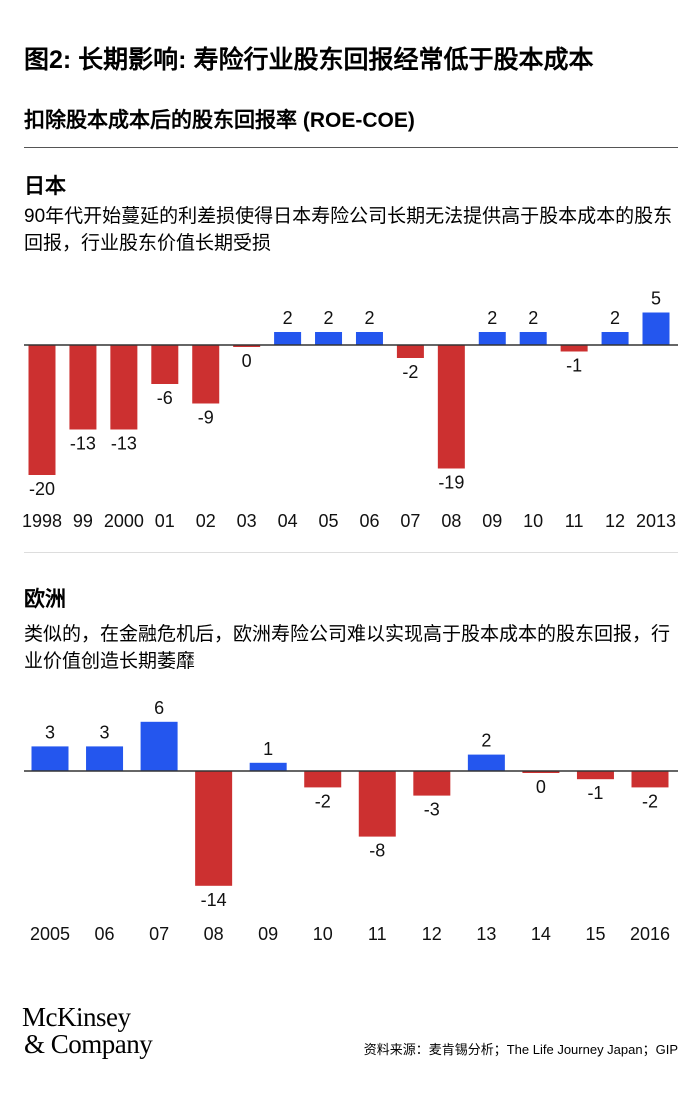 The image size is (700, 1108). I want to click on logo-line-1: McKinsey, so click(76, 1017).